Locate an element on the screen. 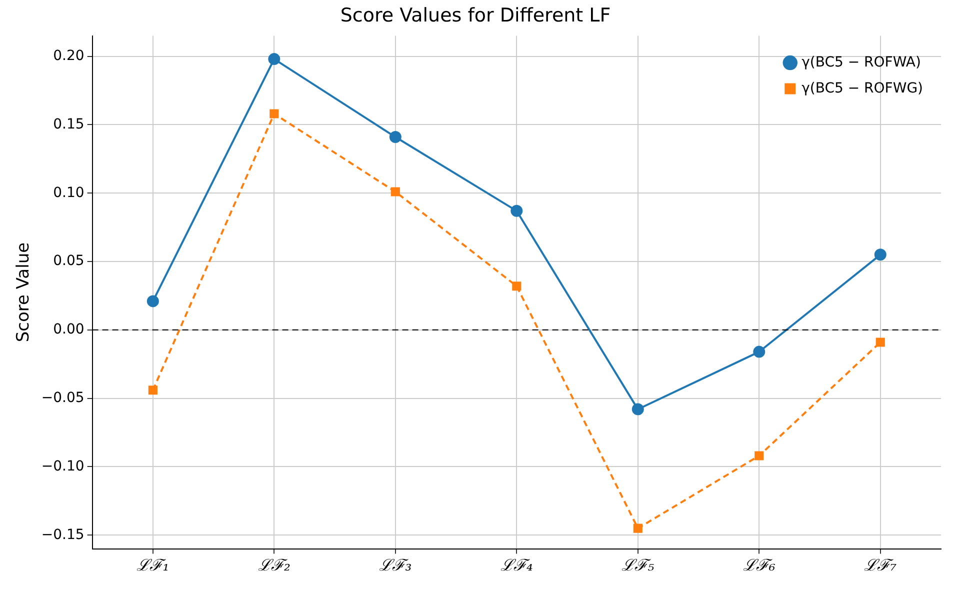 The image size is (961, 589). y-tick-label: 0.00 is located at coordinates (68, 330).